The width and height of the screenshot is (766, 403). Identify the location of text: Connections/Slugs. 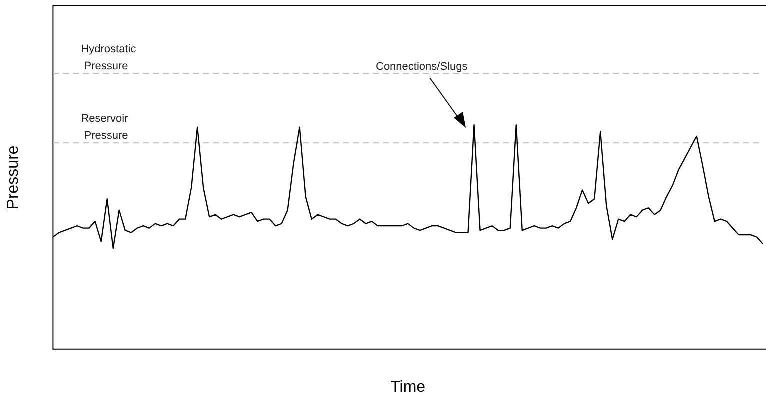
(422, 67).